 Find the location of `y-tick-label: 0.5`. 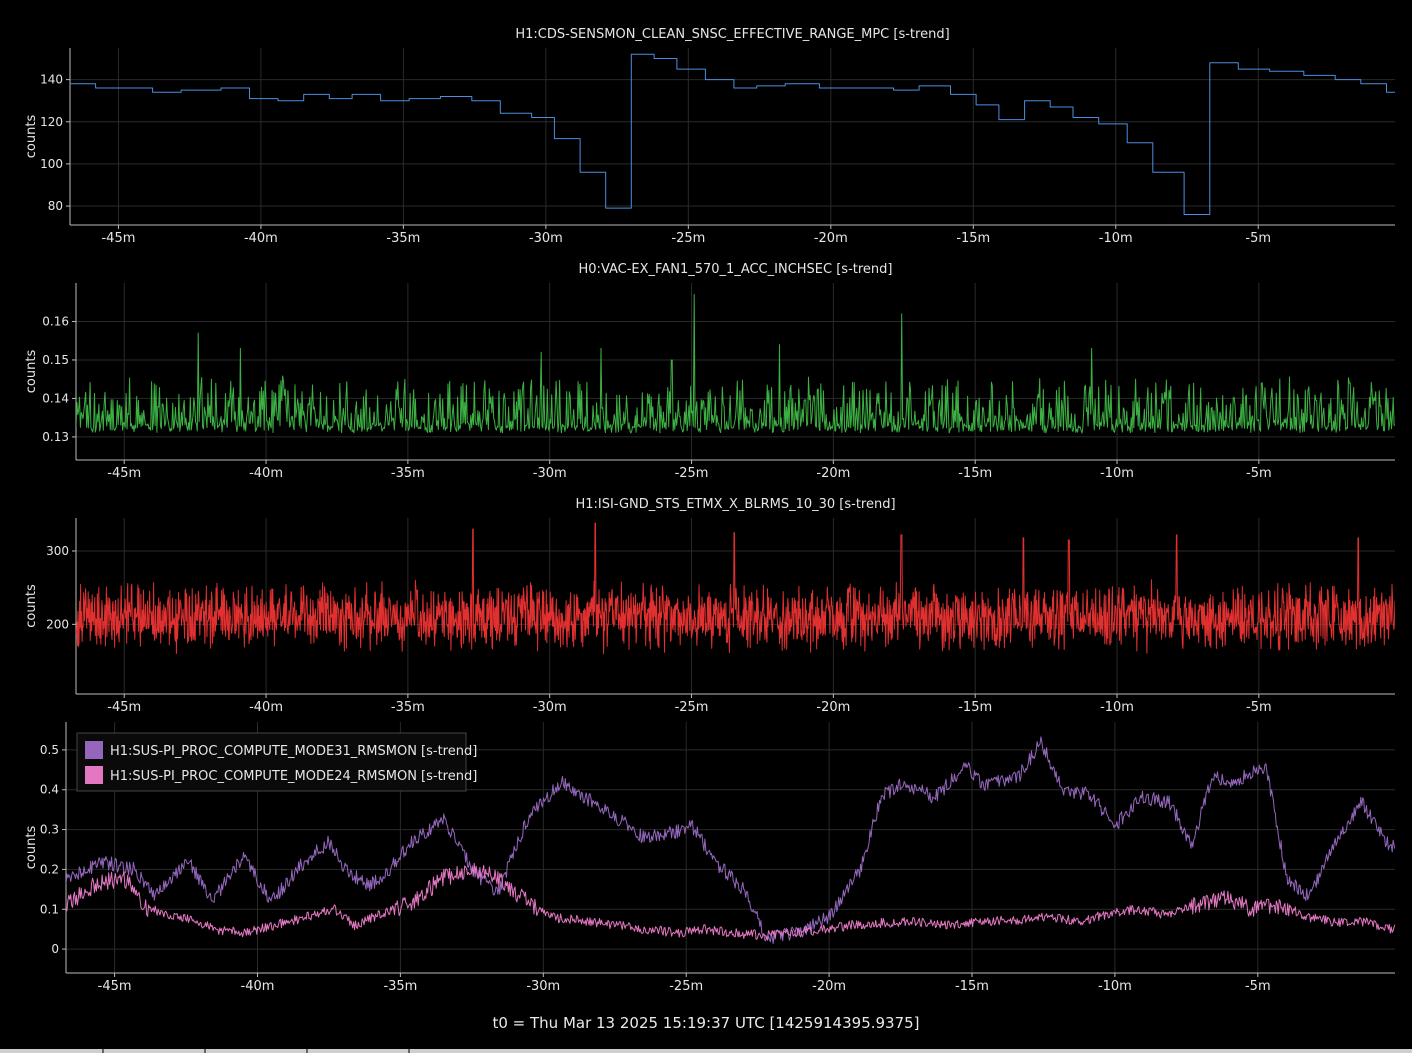

y-tick-label: 0.5 is located at coordinates (49, 750).